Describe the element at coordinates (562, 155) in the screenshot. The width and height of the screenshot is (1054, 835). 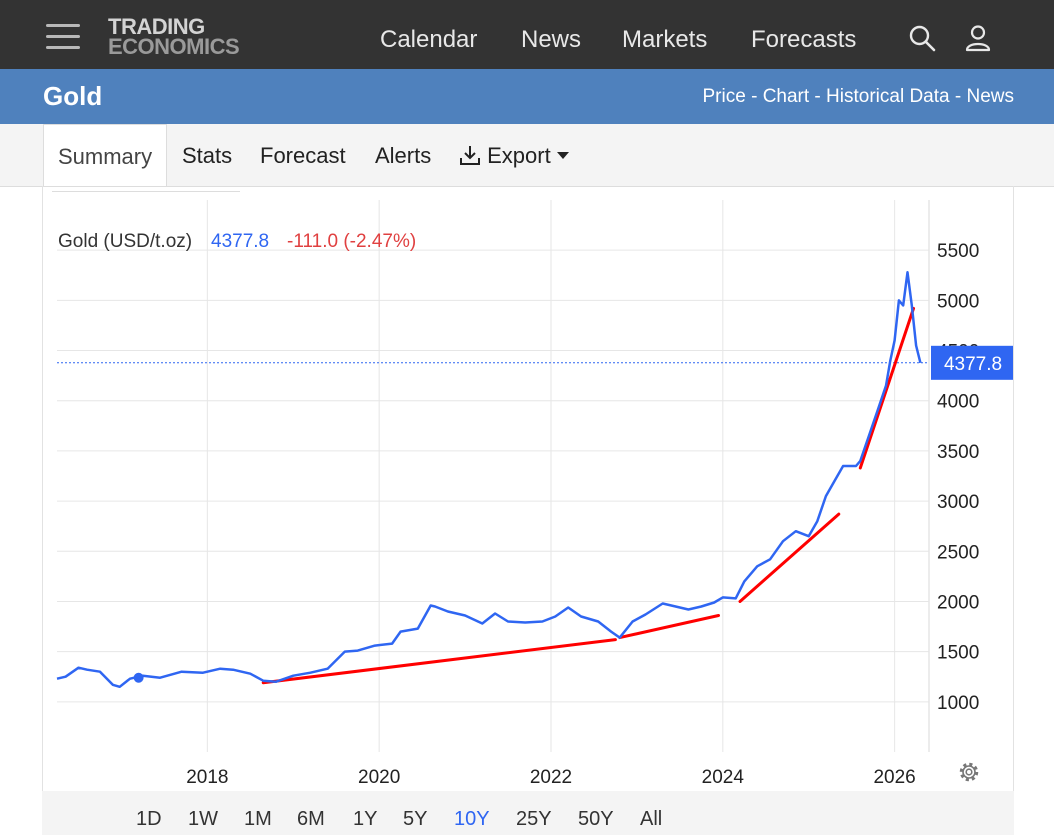
I see `caret-down-icon` at that location.